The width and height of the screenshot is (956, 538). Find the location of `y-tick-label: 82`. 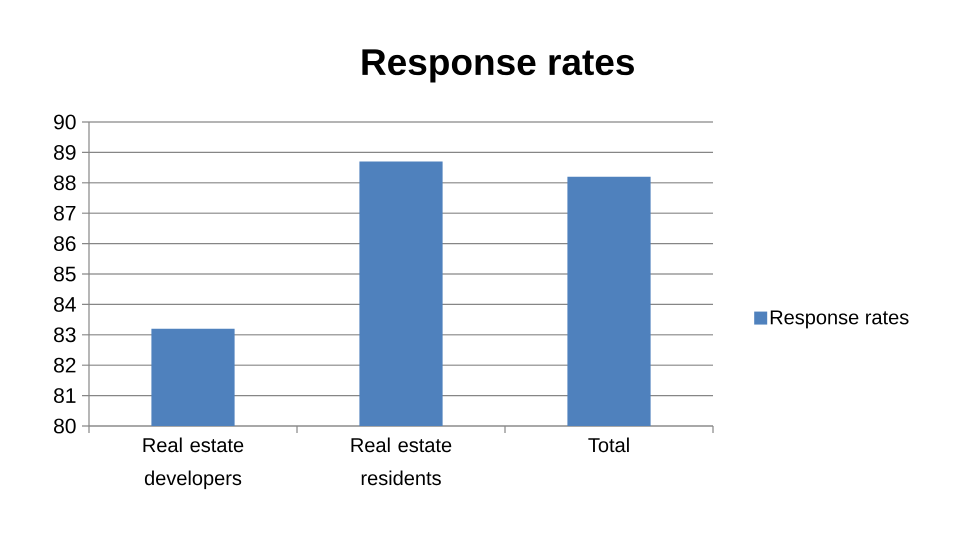

y-tick-label: 82 is located at coordinates (65, 365).